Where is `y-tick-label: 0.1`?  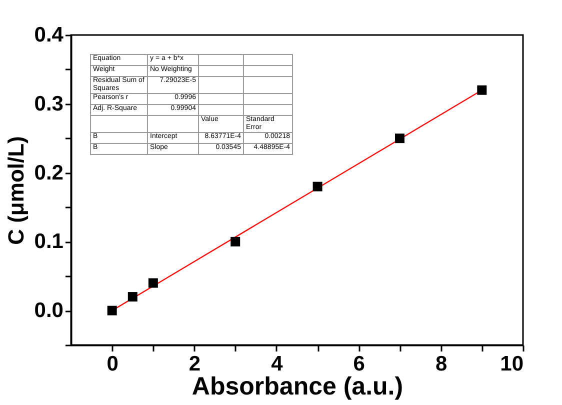
y-tick-label: 0.1 is located at coordinates (49, 242).